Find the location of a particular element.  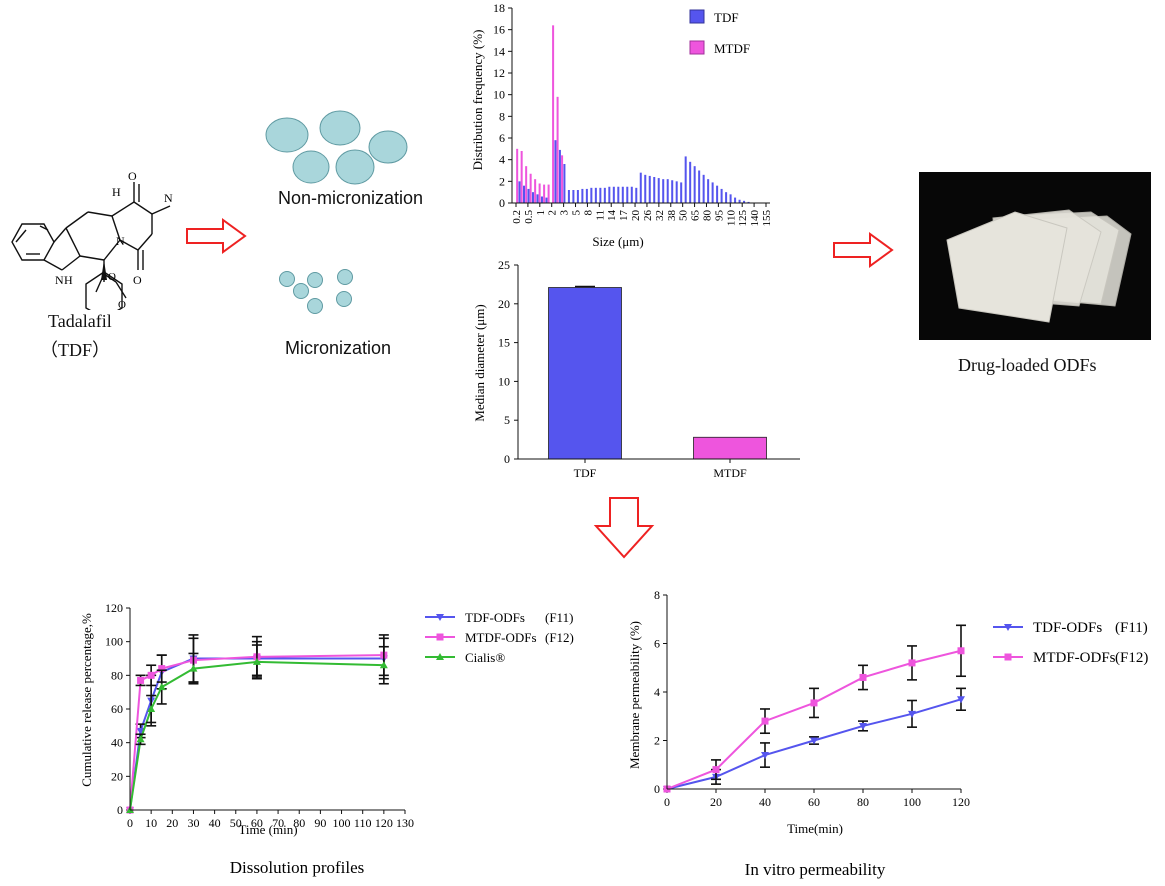

x-tick-label: 10 is located at coordinates (151, 823).